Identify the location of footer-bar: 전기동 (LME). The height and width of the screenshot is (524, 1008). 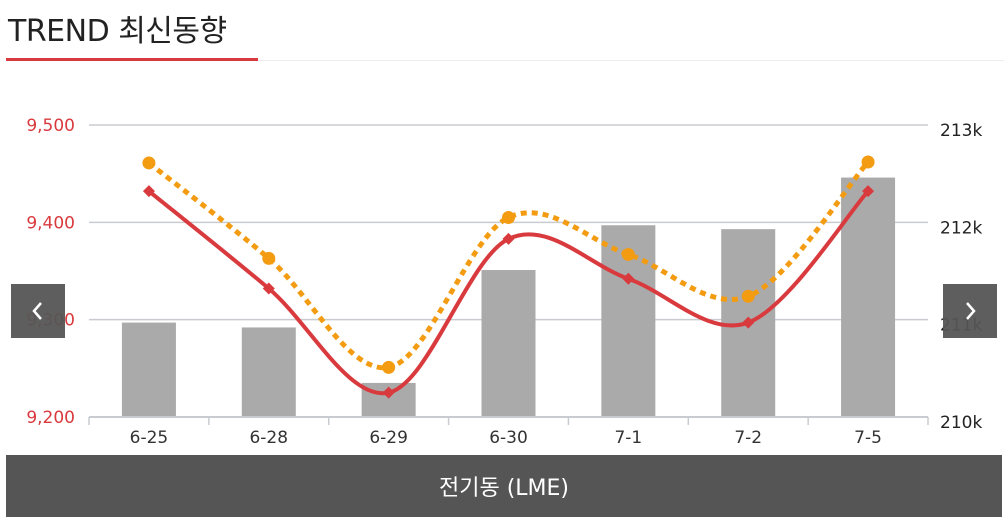
(504, 486).